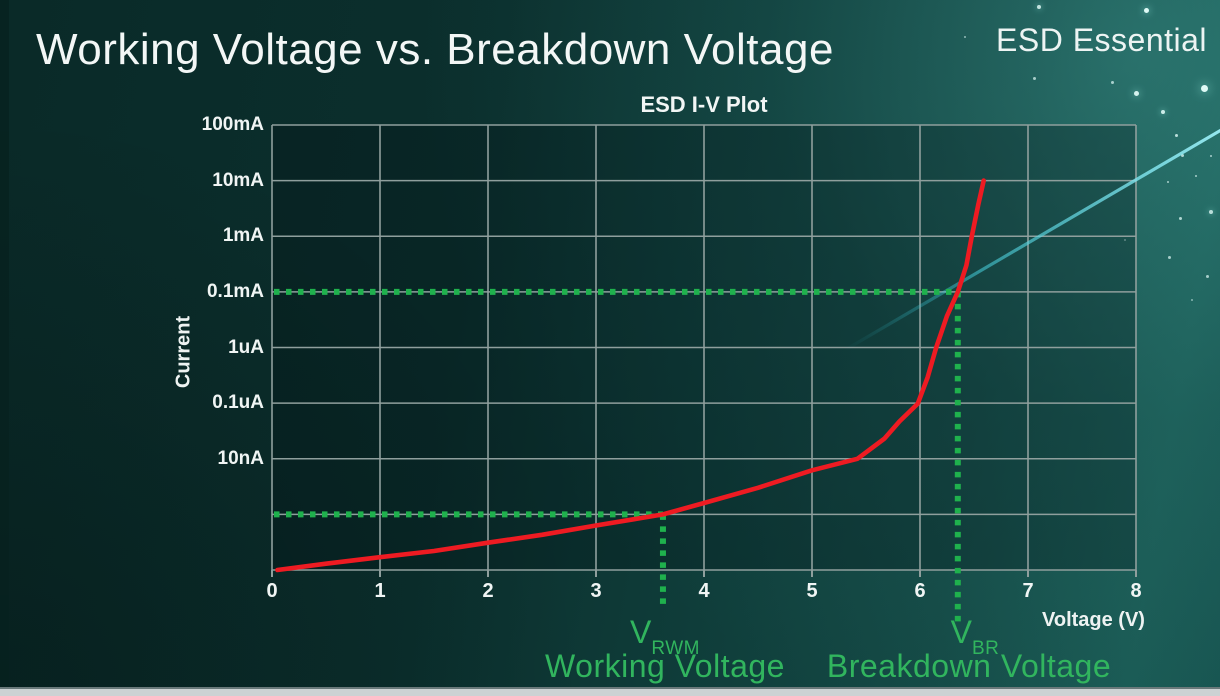 Image resolution: width=1220 pixels, height=696 pixels. What do you see at coordinates (4, 348) in the screenshot?
I see `left-edge-shadow` at bounding box center [4, 348].